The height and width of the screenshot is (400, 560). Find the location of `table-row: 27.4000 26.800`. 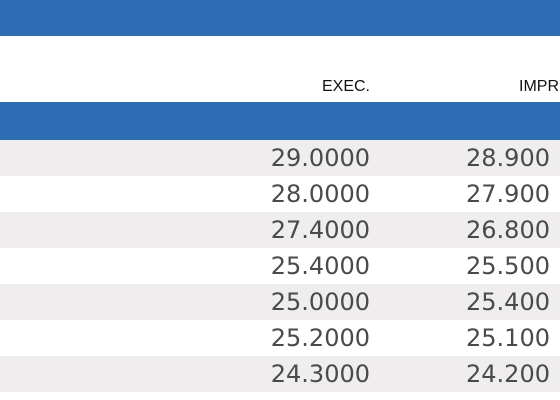

table-row: 27.4000 26.800 is located at coordinates (280, 230).